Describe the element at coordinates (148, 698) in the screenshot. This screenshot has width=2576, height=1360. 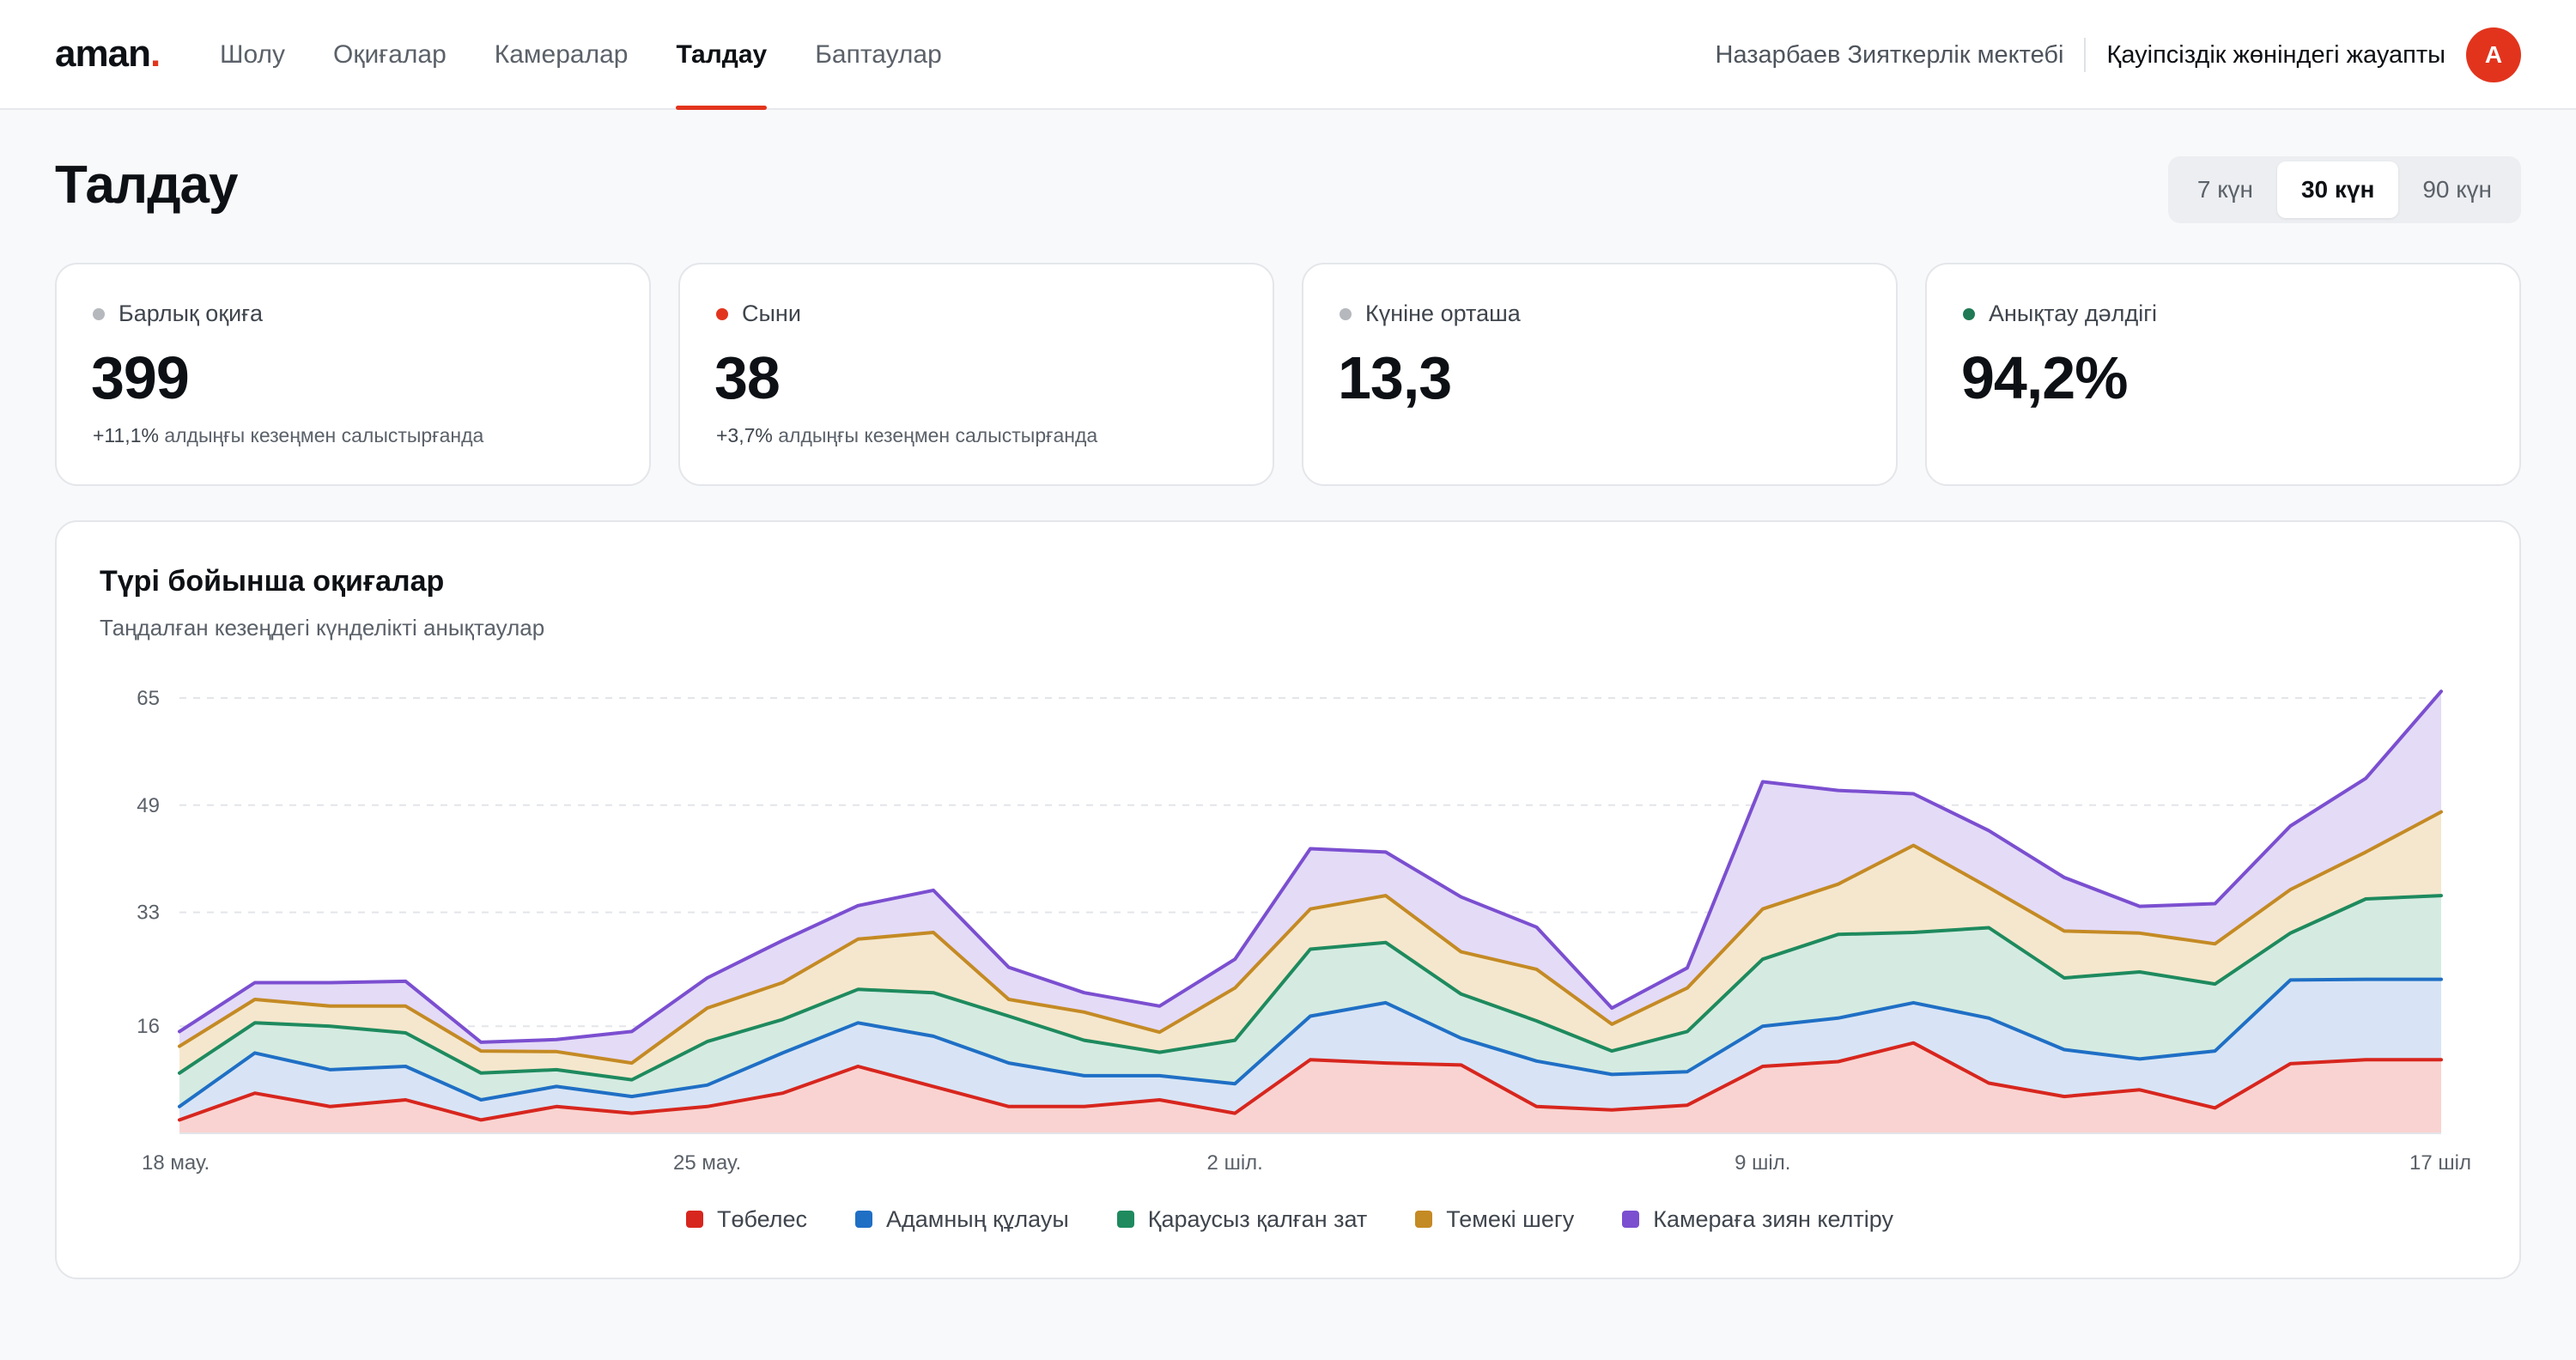
I see `y-tick-label: 65` at that location.